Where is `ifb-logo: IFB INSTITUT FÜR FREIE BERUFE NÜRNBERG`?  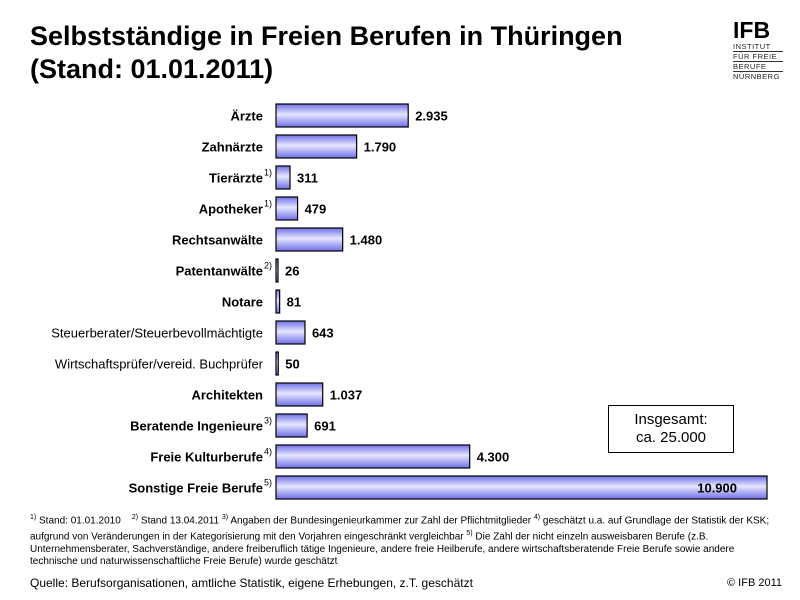
ifb-logo: IFB INSTITUT FÜR FREIE BERUFE NÜRNBERG is located at coordinates (758, 49).